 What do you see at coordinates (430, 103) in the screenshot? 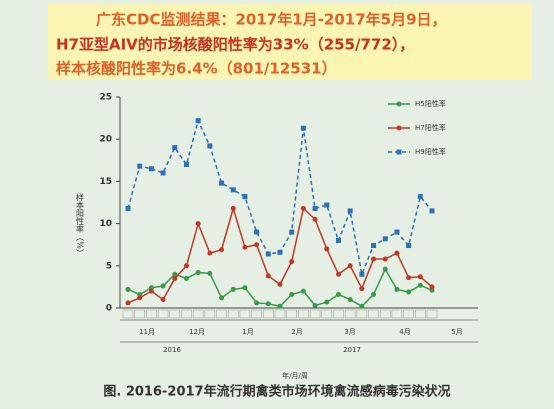
I see `legend-label: H5阳性率` at bounding box center [430, 103].